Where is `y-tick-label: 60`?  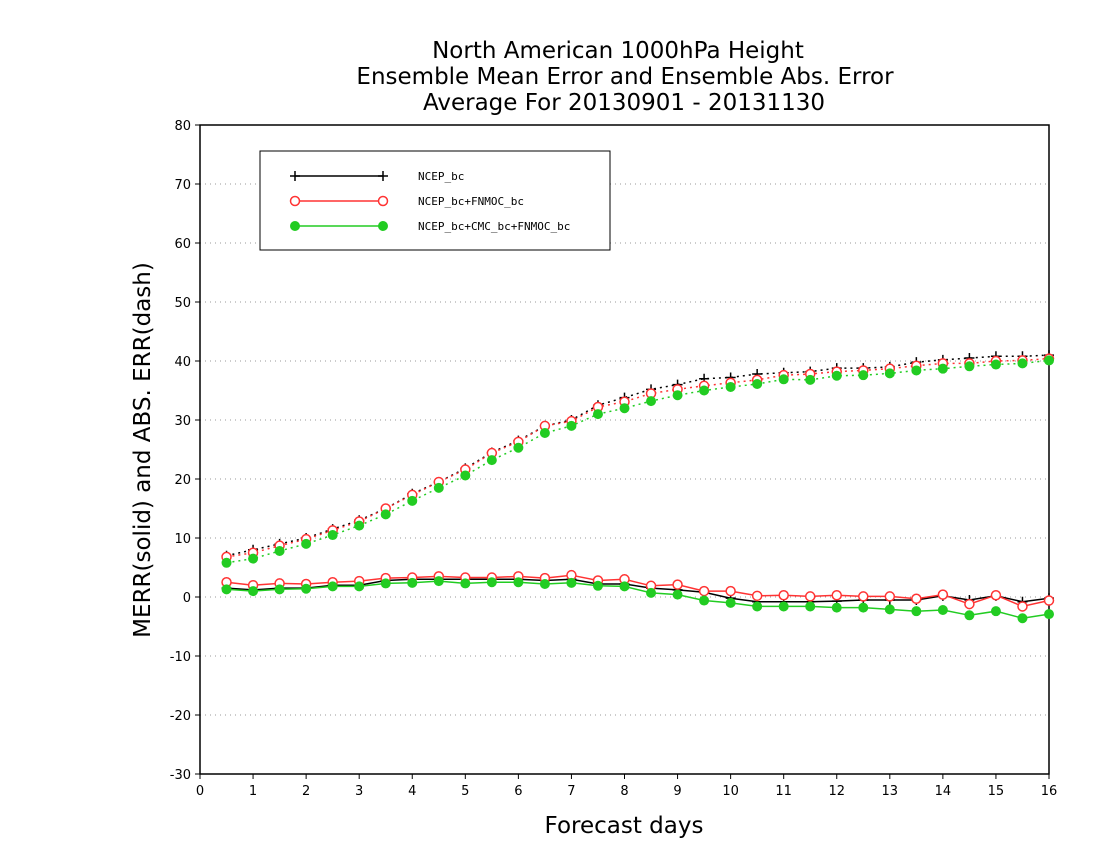
y-tick-label: 60 is located at coordinates (182, 244).